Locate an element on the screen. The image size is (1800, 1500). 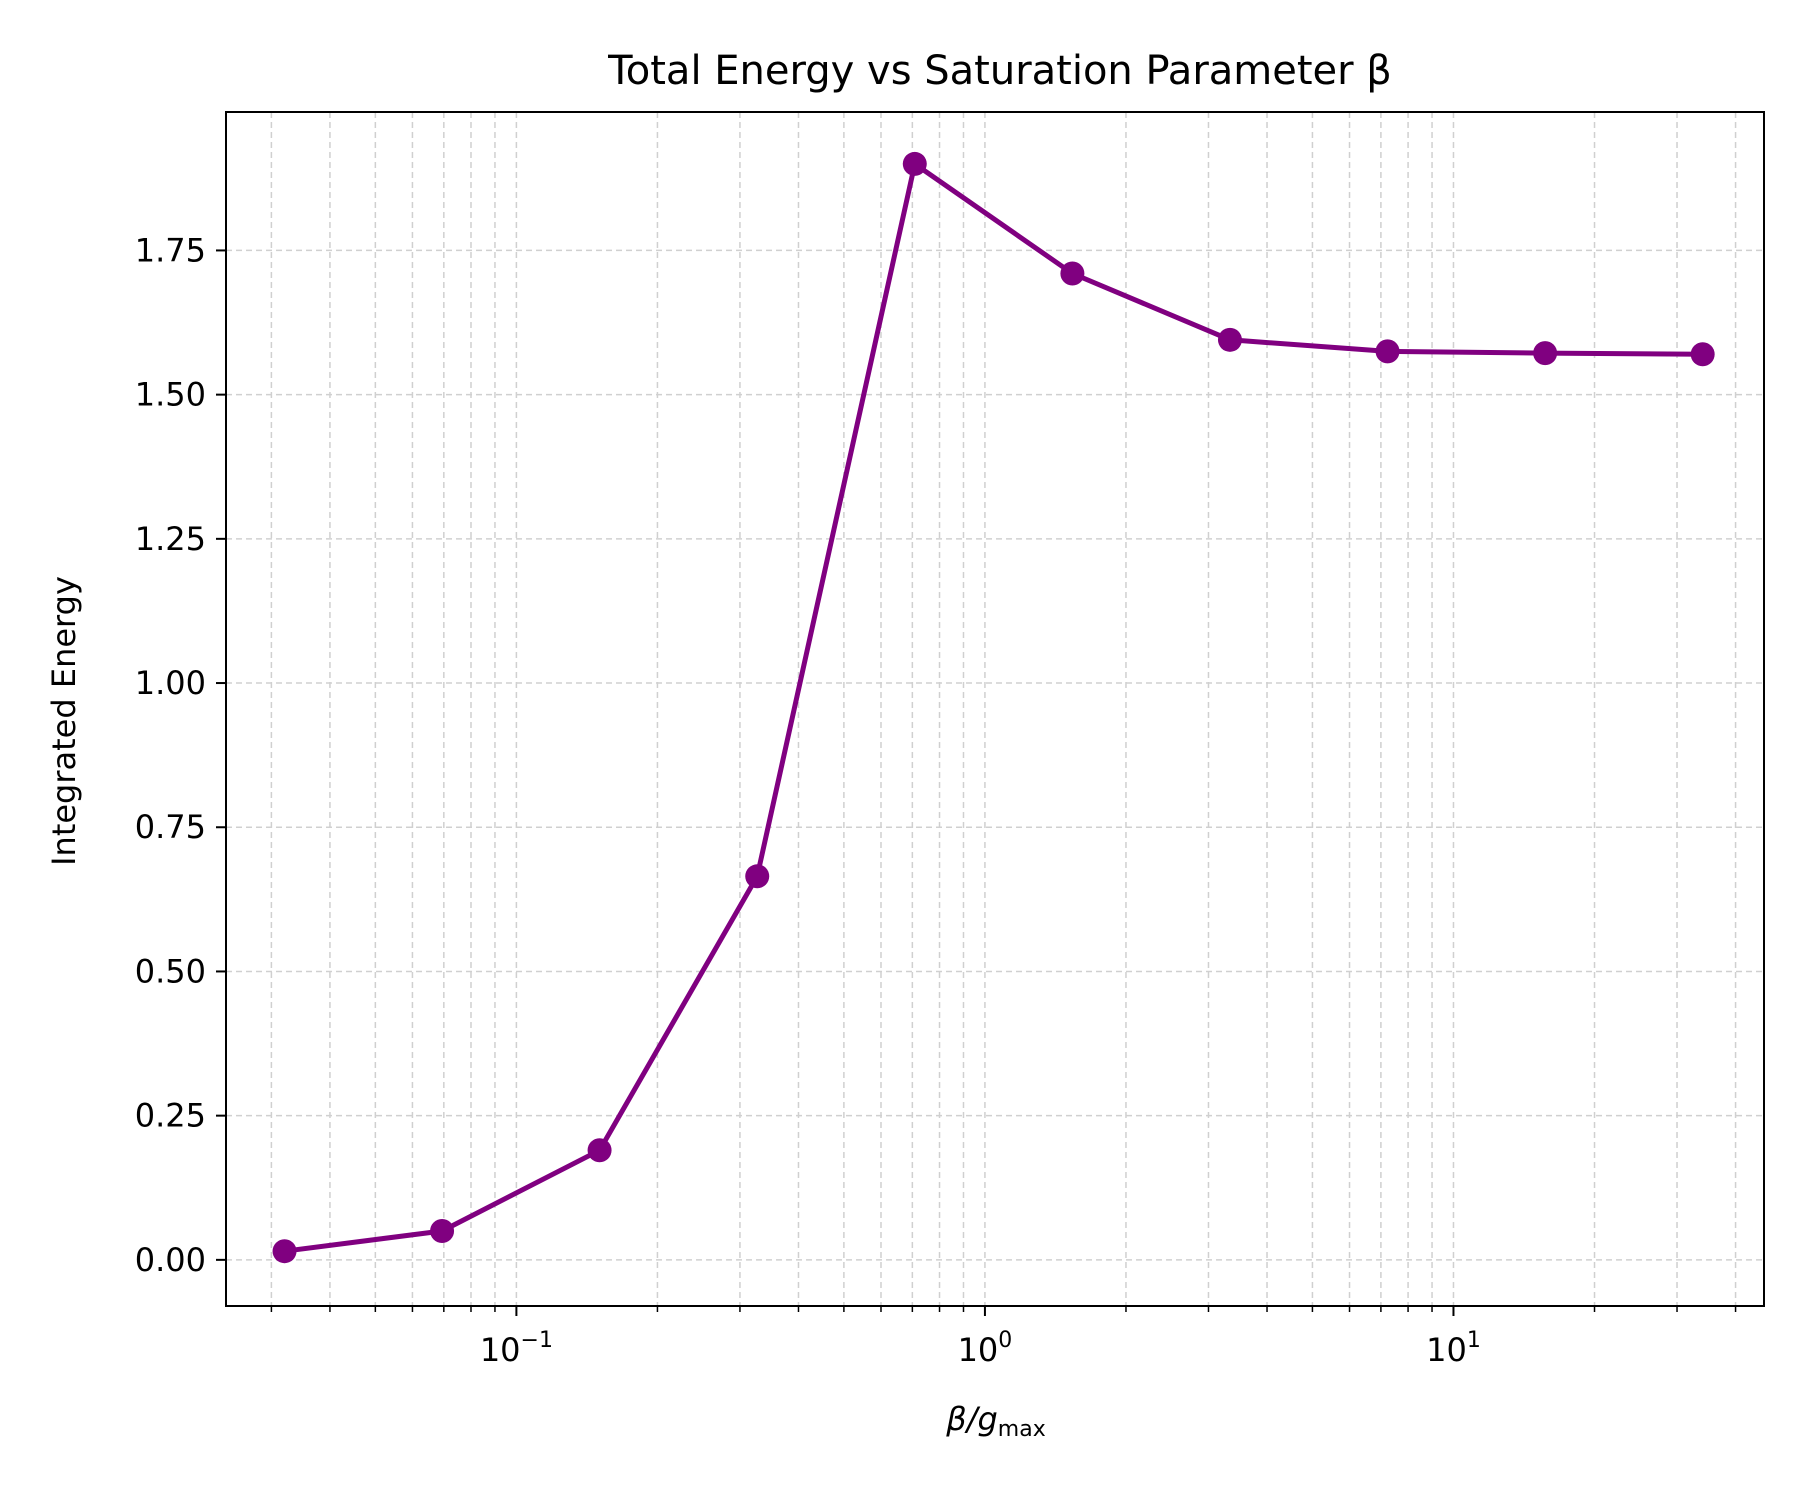
x-tick-label: 10⁻¹ is located at coordinates (516, 1348).